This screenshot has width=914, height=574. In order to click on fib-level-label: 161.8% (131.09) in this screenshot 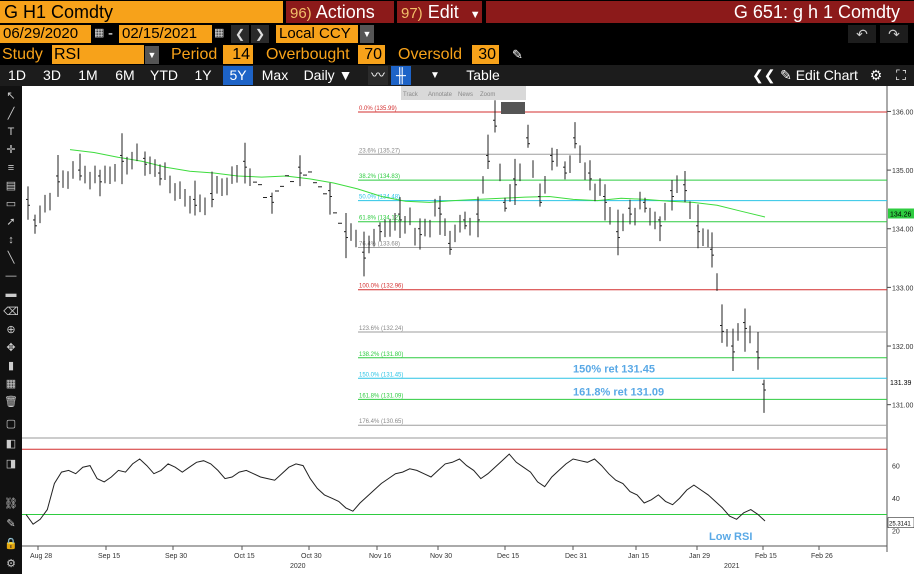, I will do `click(381, 396)`.